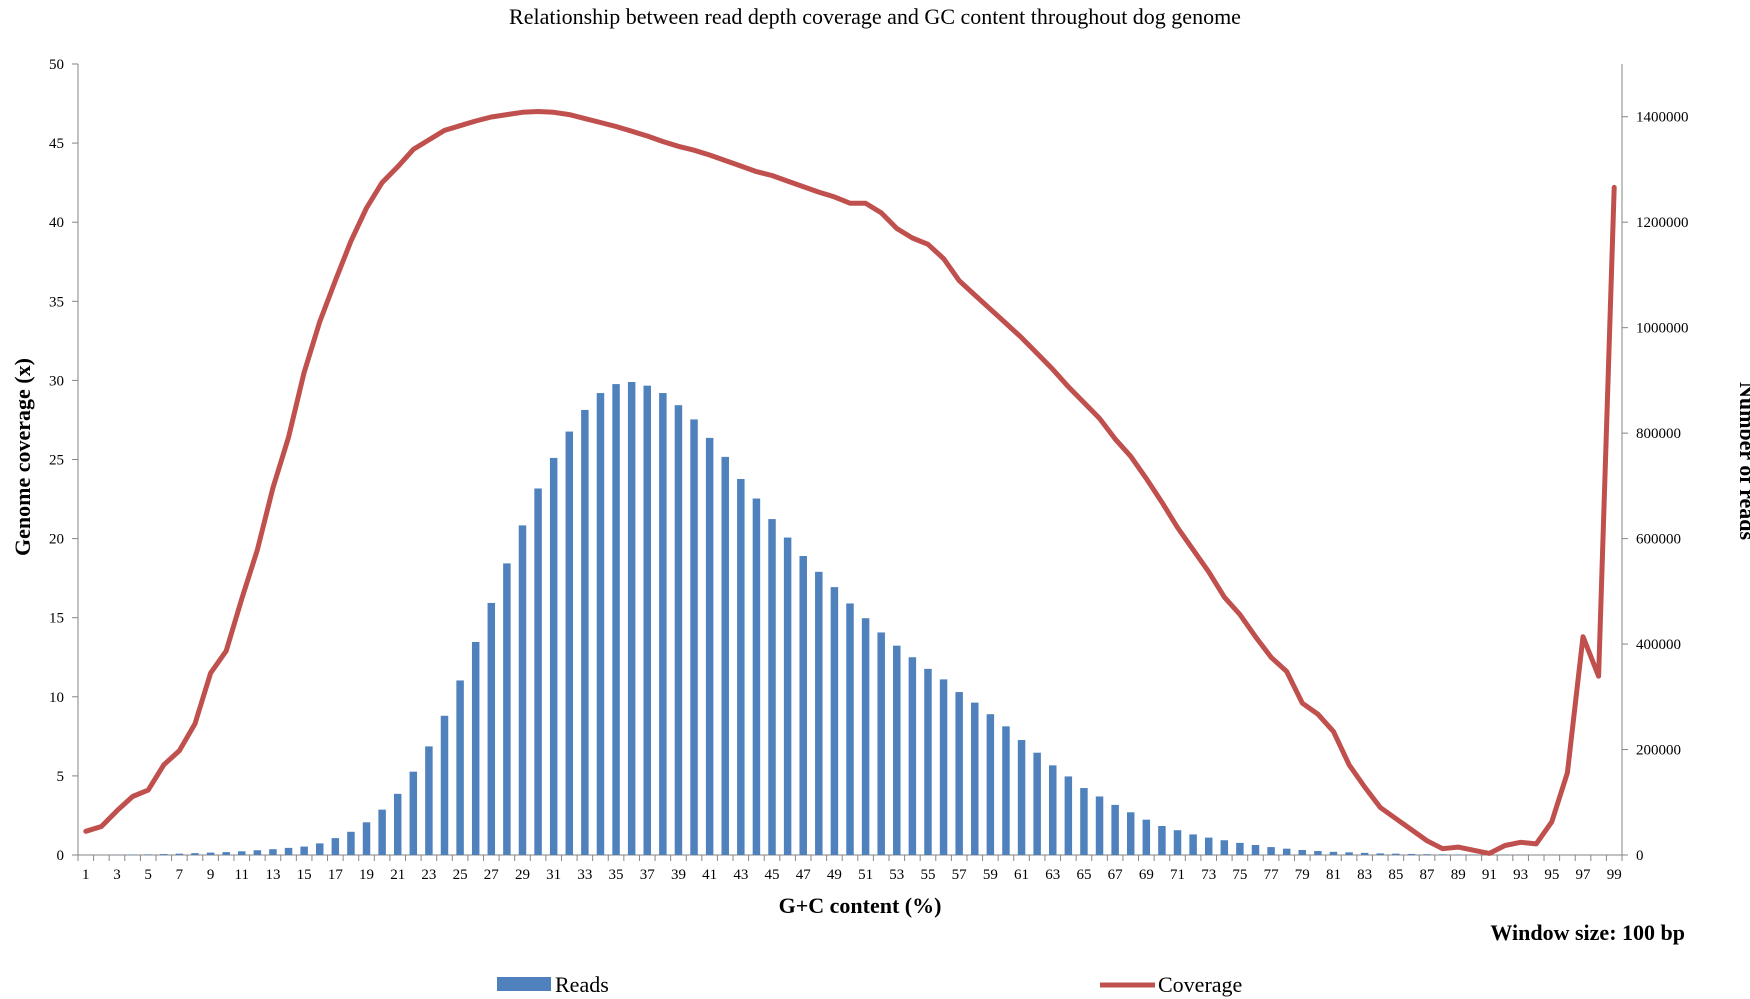 The height and width of the screenshot is (999, 1750). What do you see at coordinates (1428, 875) in the screenshot?
I see `x-tick-label: 87` at bounding box center [1428, 875].